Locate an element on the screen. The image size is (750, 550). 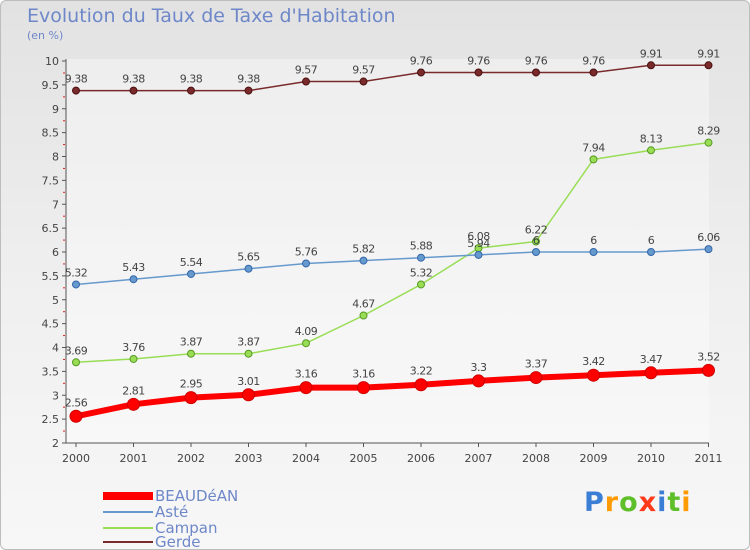
x-tick-label: 2002 is located at coordinates (191, 458).